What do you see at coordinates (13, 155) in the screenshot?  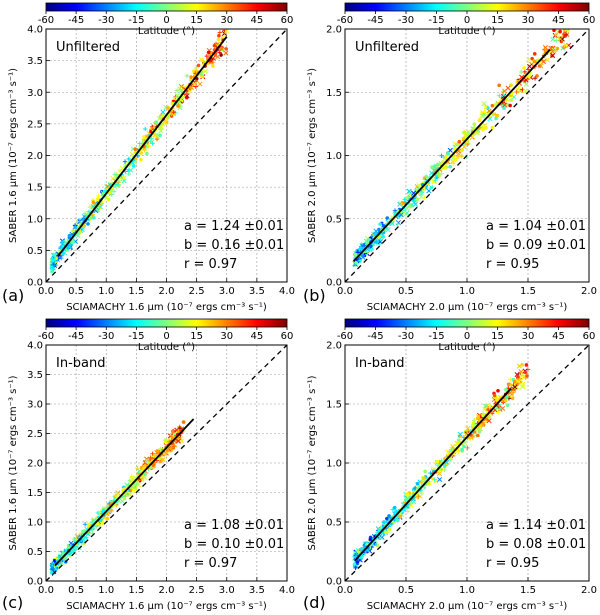 I see `y-axis-label: SABER 1.6 μm (10⁻⁷ ergs cm⁻³ s⁻¹)` at bounding box center [13, 155].